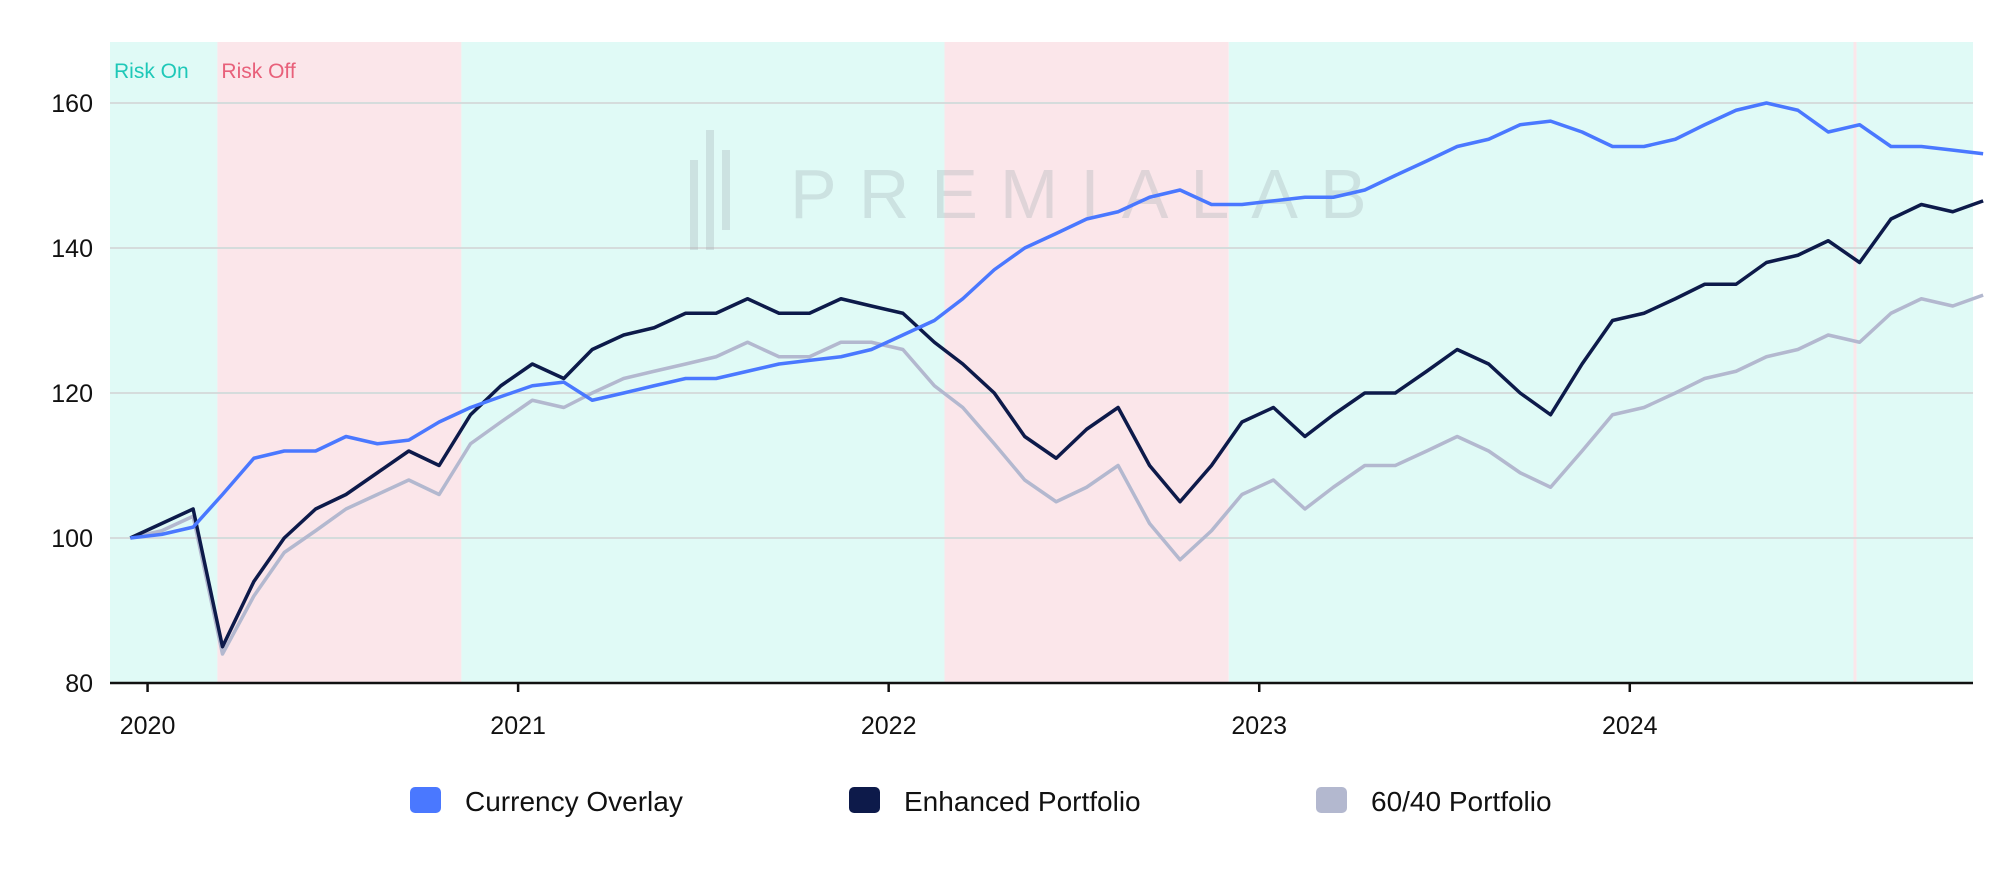 The image size is (2009, 871). What do you see at coordinates (72, 249) in the screenshot?
I see `y-tick-label: 140` at bounding box center [72, 249].